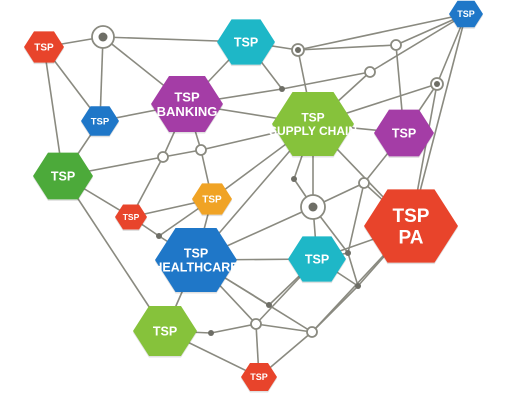 This screenshot has height=415, width=532. What do you see at coordinates (187, 111) in the screenshot?
I see `node-label: BANKING` at bounding box center [187, 111].